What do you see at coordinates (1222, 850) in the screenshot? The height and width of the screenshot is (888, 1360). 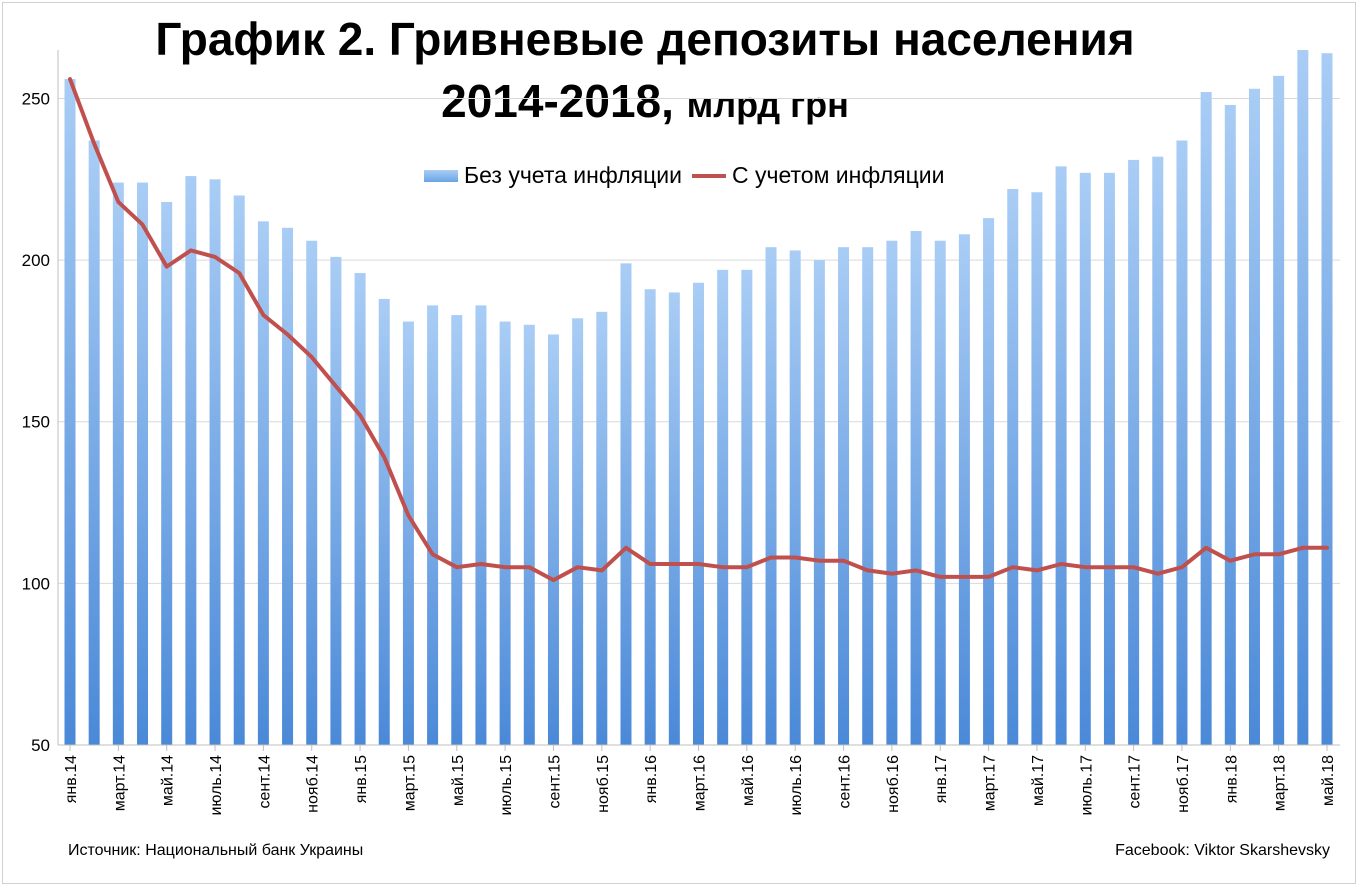 I see `author-credit: Facebook: Viktor Skarshevsky` at bounding box center [1222, 850].